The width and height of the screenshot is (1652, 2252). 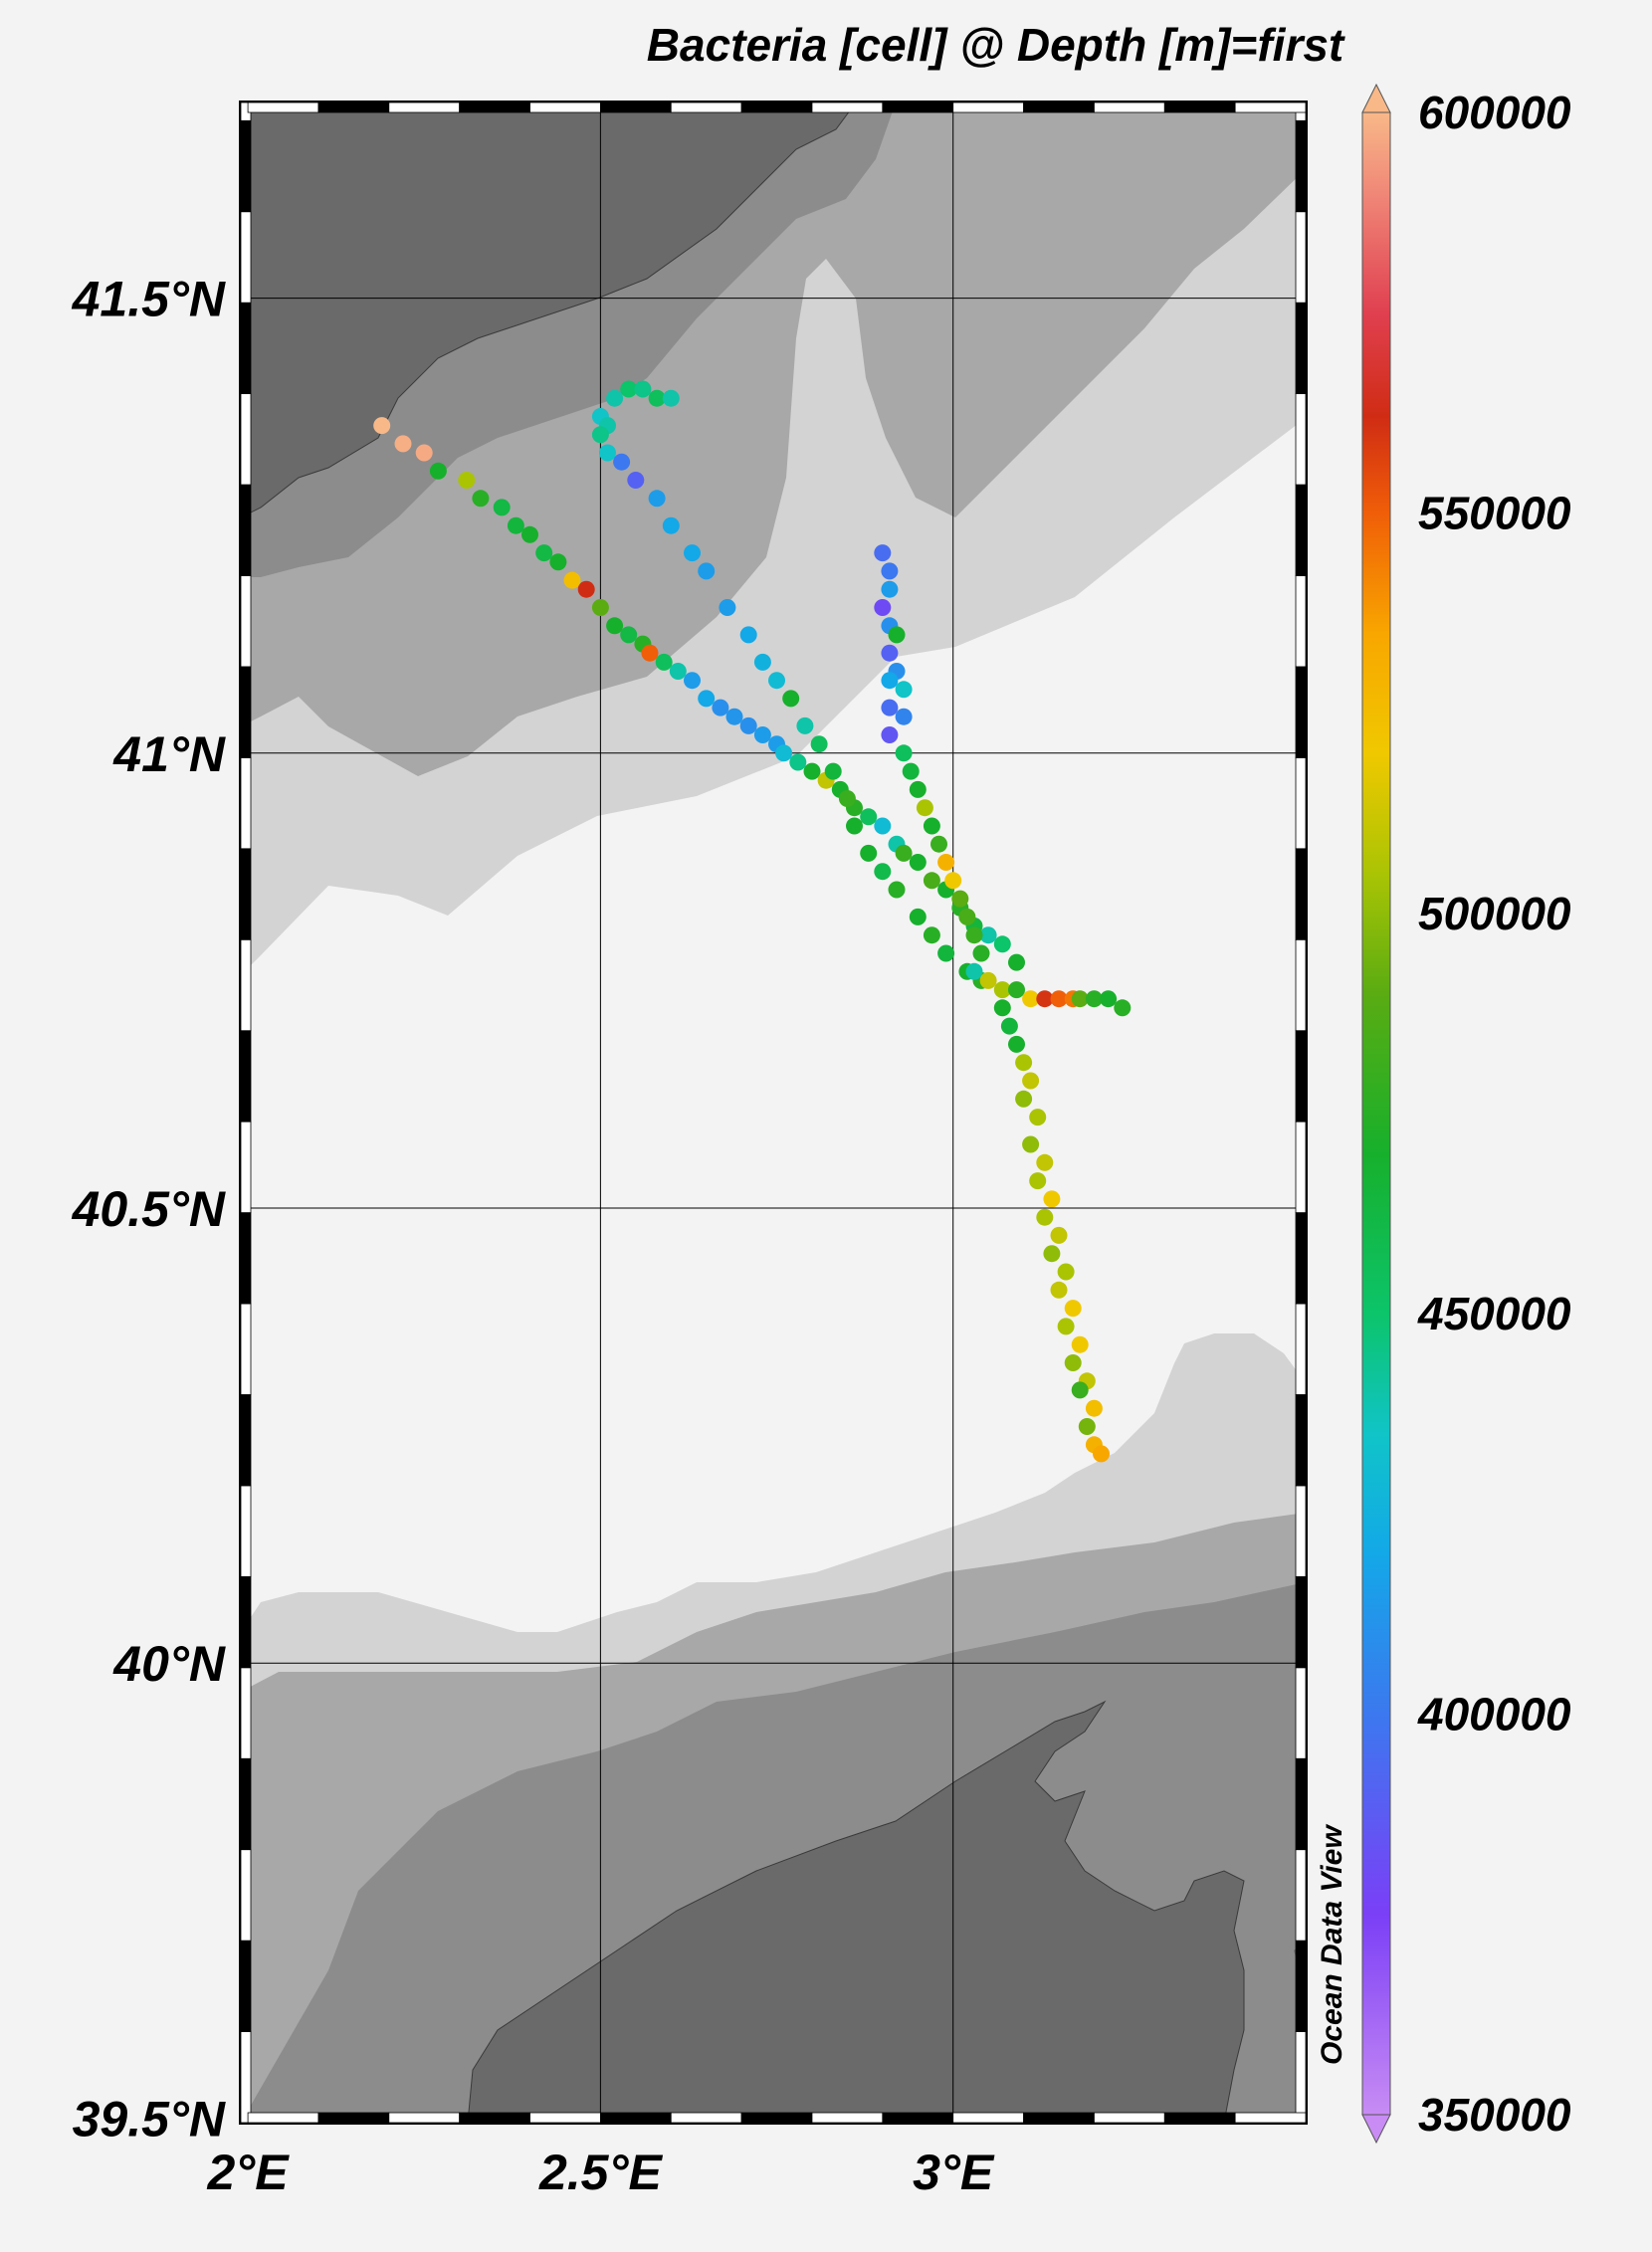 What do you see at coordinates (1332, 1945) in the screenshot?
I see `ocean-data-view-credit: Ocean Data View` at bounding box center [1332, 1945].